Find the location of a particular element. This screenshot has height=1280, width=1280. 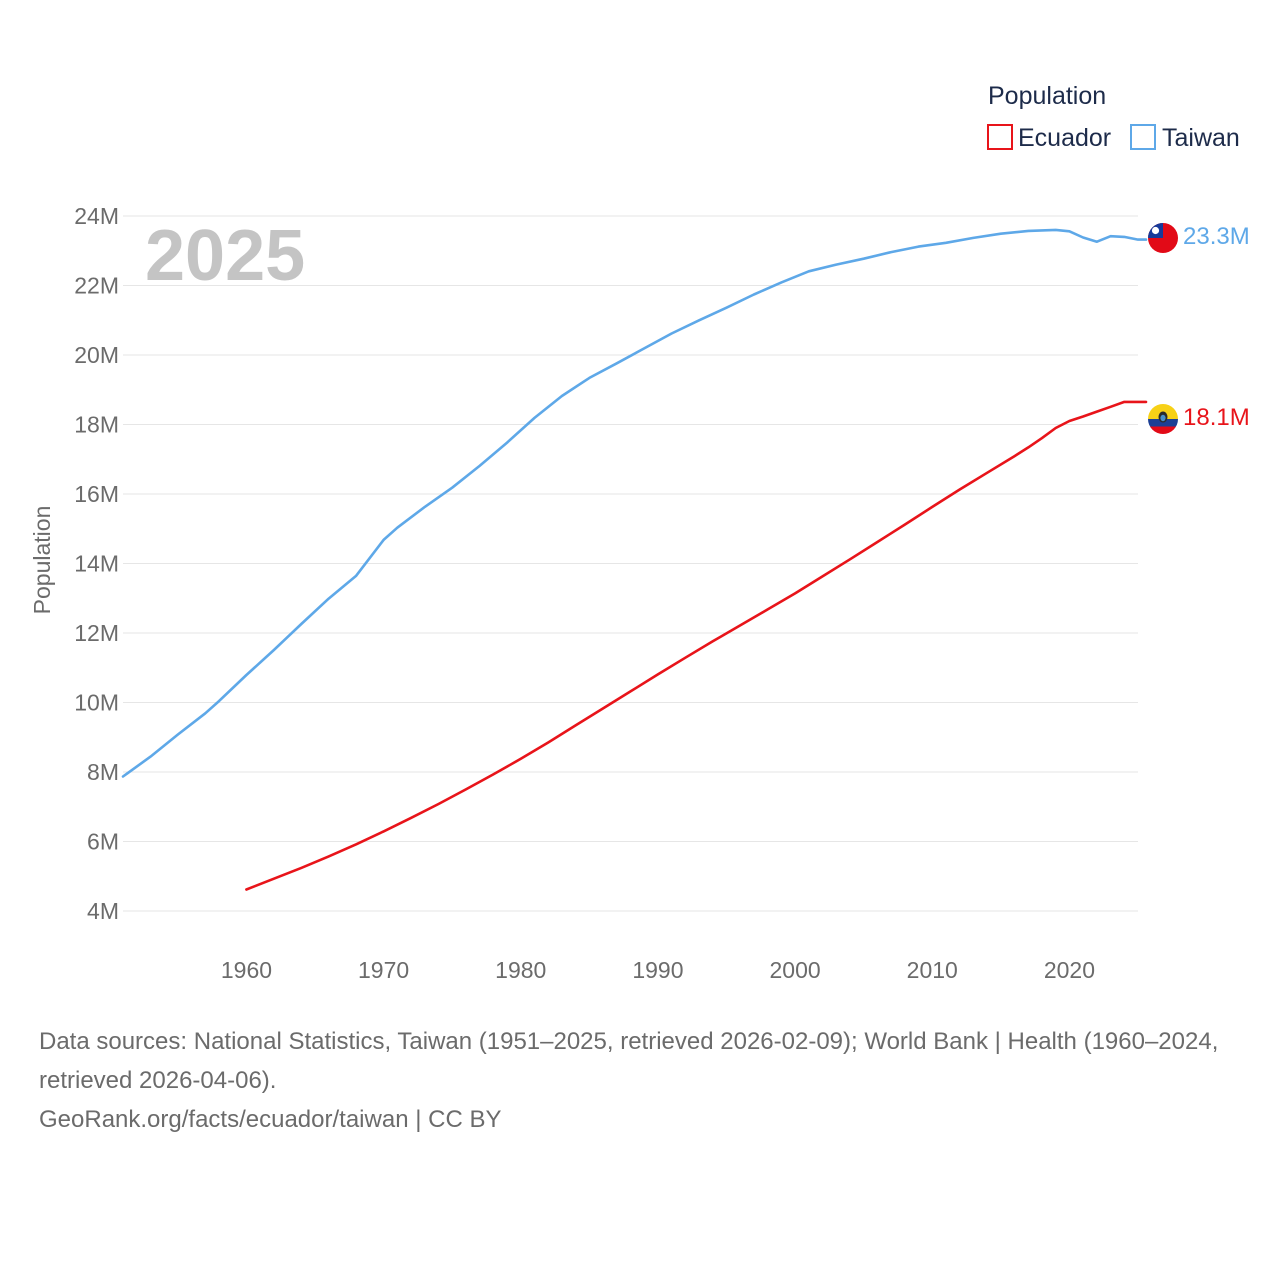

x-tick-label: 2010 is located at coordinates (932, 970).